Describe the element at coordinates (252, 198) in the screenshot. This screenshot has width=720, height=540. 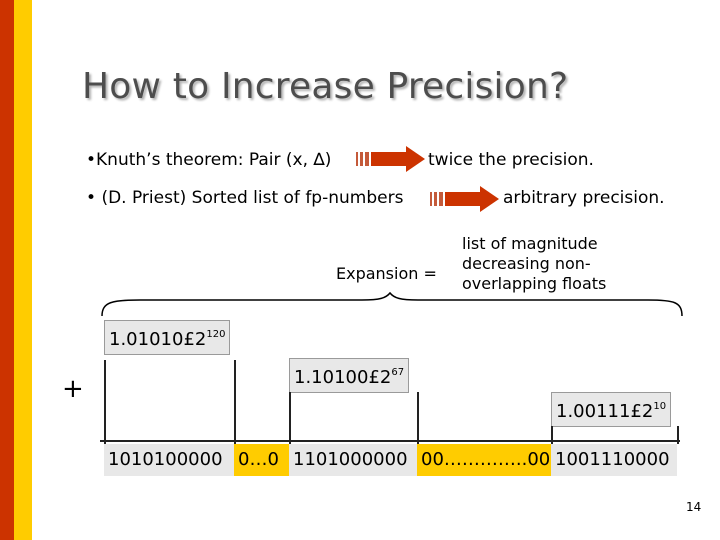
I see `bullet-priest-text: (D. Priest) Sorted list of fp-numbers` at that location.